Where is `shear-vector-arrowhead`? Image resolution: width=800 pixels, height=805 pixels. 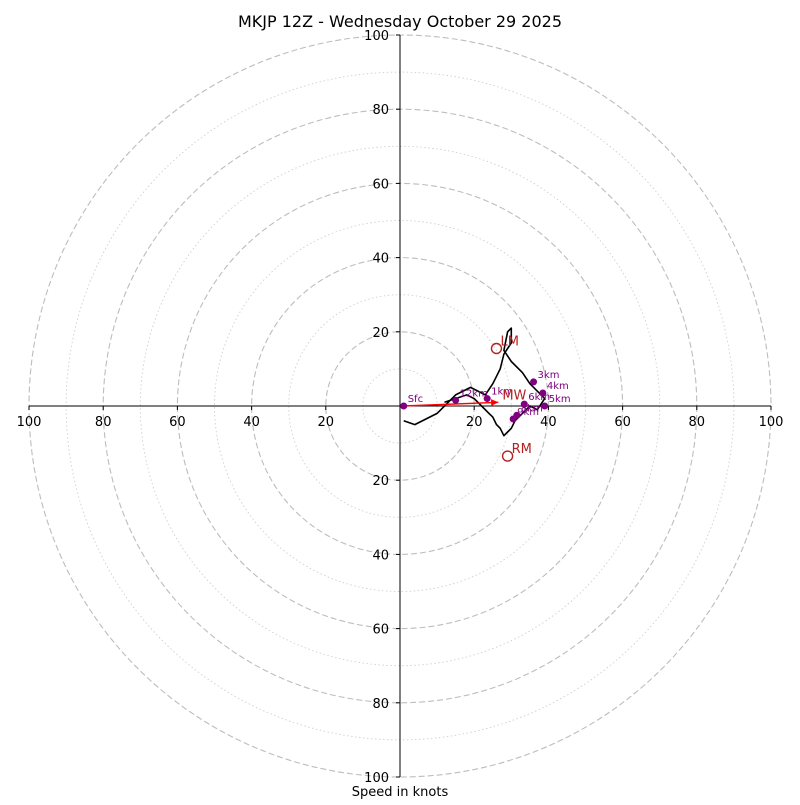 shear-vector-arrowhead is located at coordinates (494, 403).